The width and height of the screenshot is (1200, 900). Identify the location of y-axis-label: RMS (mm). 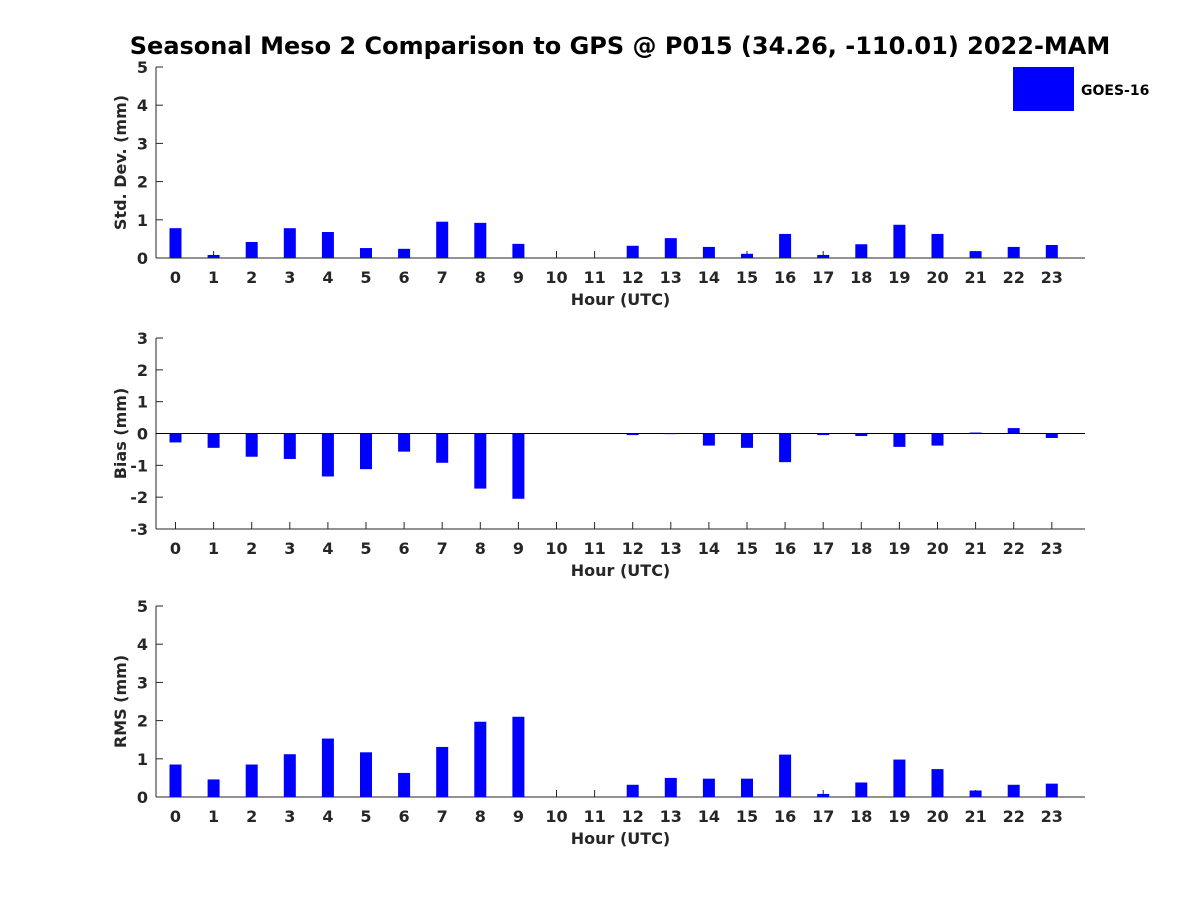
(120, 701).